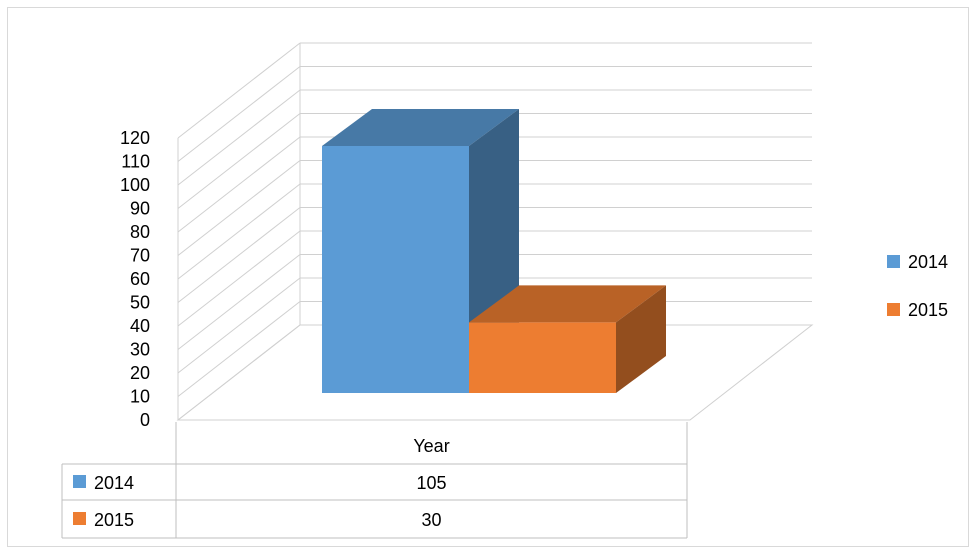 This screenshot has height=554, width=978. Describe the element at coordinates (140, 279) in the screenshot. I see `y-tick-label-60: 60` at that location.